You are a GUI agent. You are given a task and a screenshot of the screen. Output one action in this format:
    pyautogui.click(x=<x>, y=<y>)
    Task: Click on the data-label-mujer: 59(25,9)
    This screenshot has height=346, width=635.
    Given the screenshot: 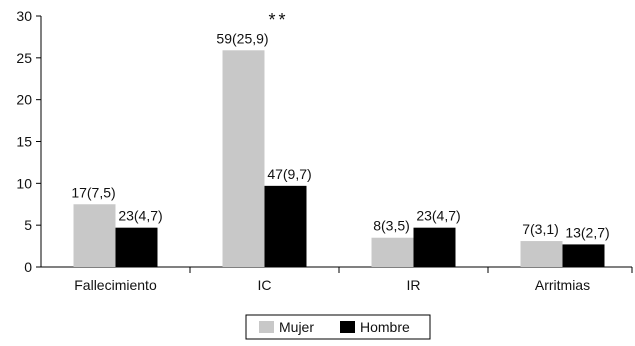 What is the action you would take?
    pyautogui.click(x=242, y=38)
    